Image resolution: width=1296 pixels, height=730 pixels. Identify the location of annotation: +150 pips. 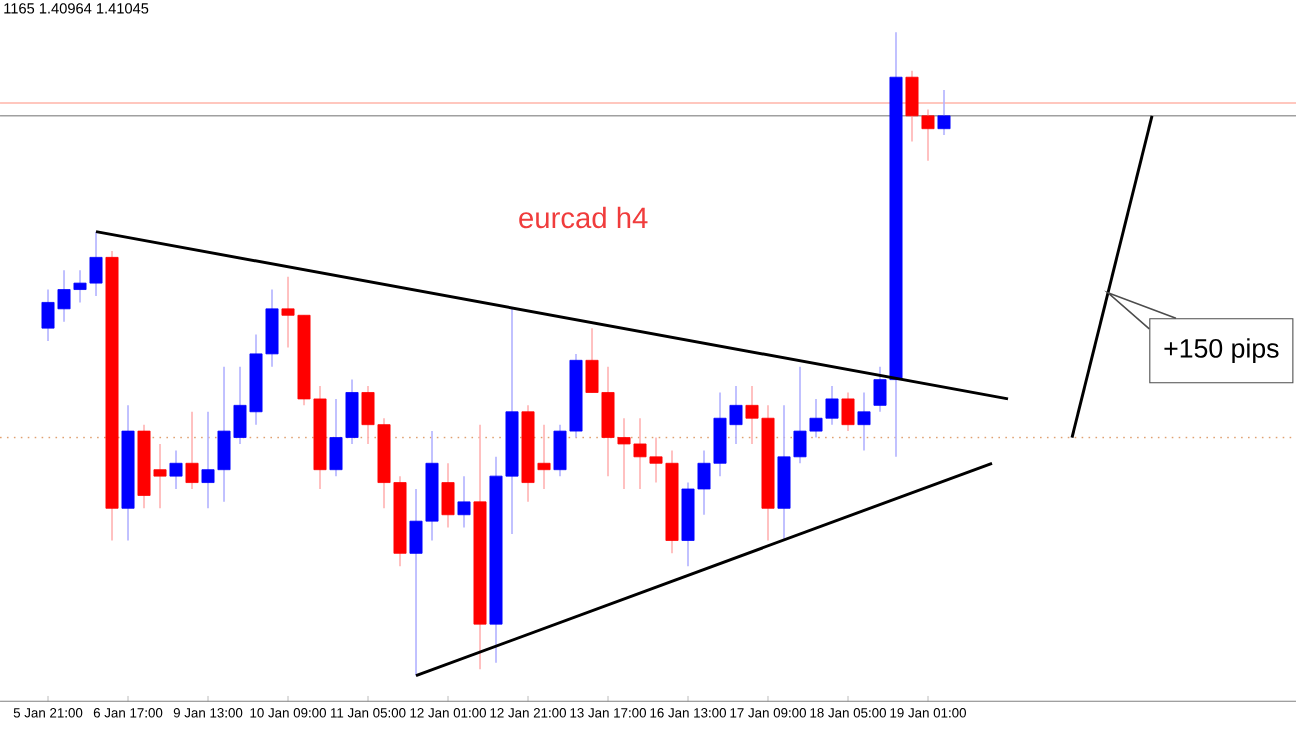
(1221, 351).